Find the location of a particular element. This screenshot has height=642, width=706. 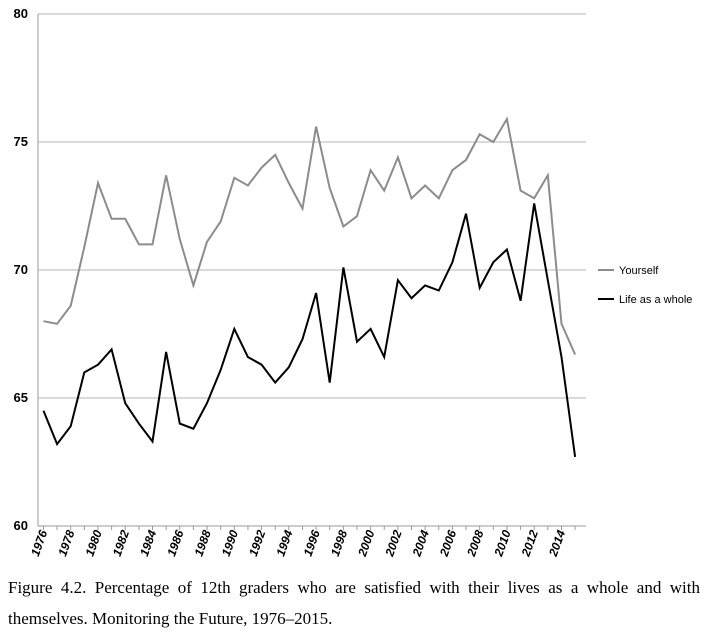

x-tick-label: 1988 is located at coordinates (203, 543).